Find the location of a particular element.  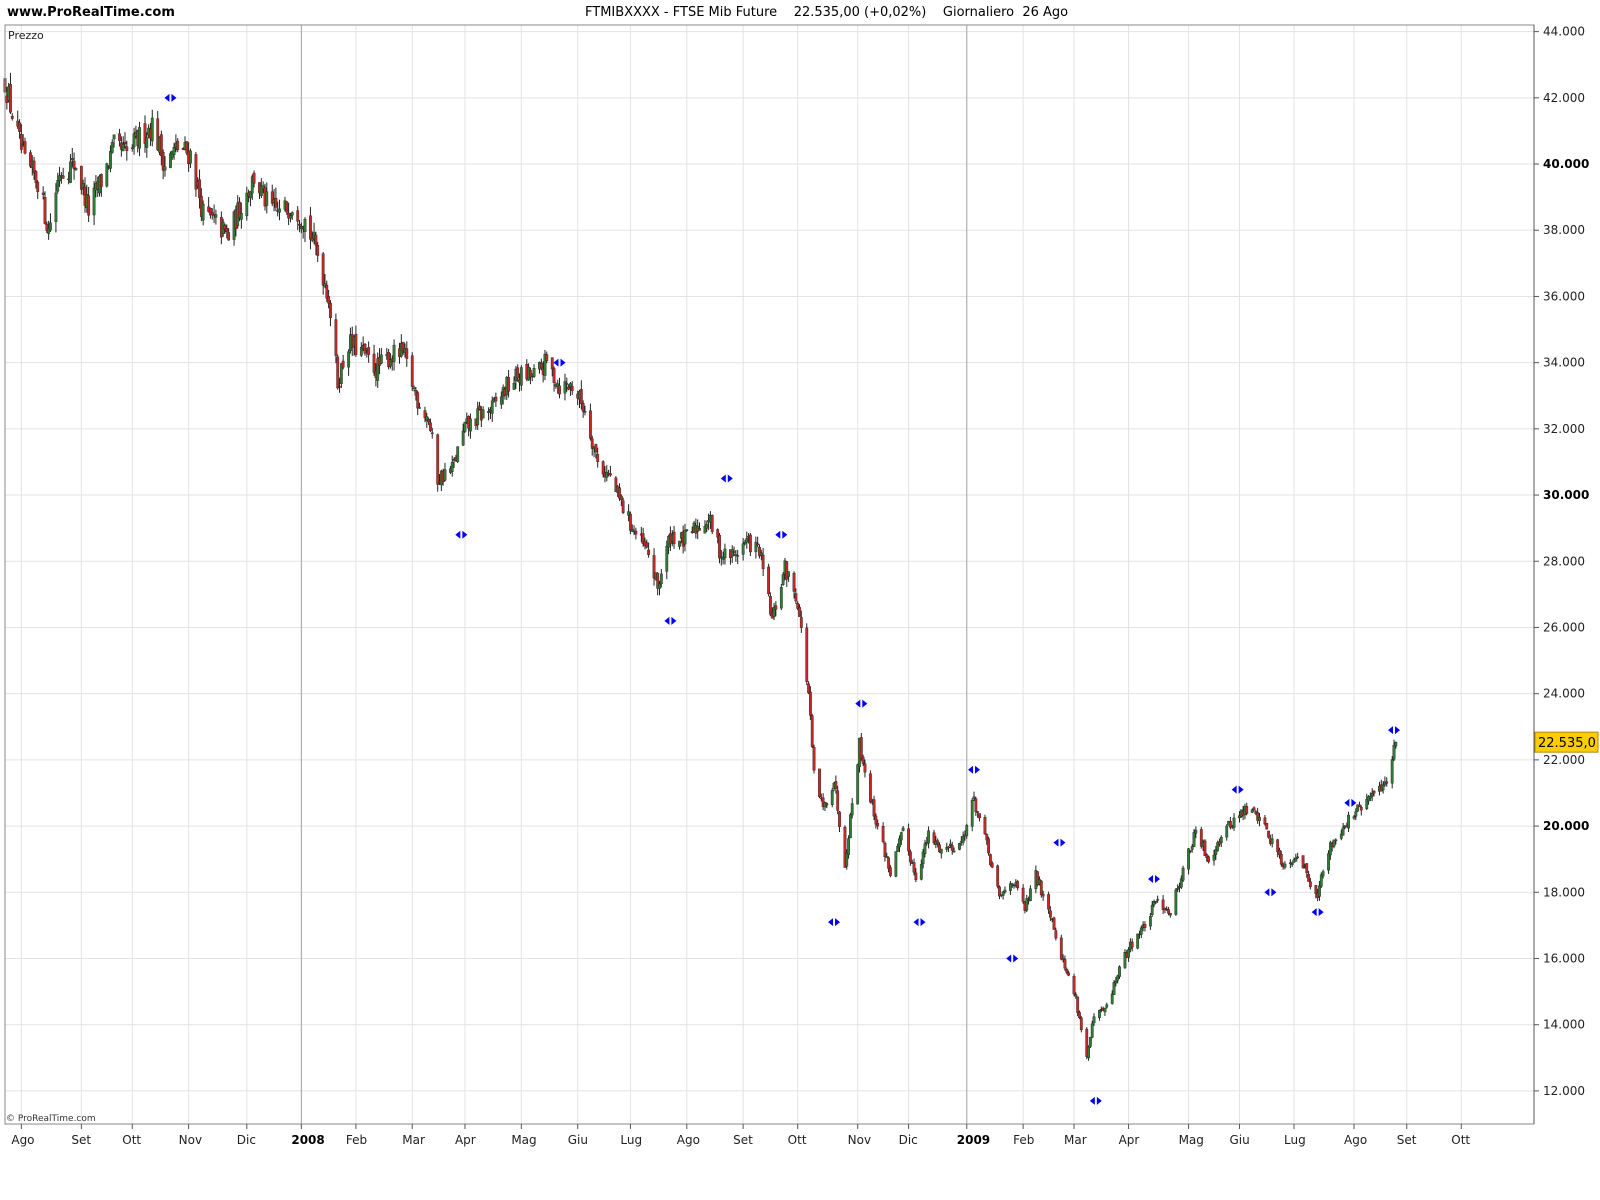

x-tick-label: Lug is located at coordinates (1295, 1140).